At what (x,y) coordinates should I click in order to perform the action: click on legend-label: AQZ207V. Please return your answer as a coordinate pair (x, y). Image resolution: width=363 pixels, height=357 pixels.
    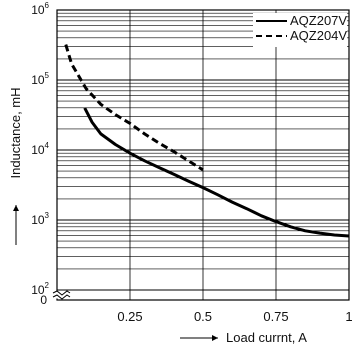
    Looking at the image, I should click on (318, 20).